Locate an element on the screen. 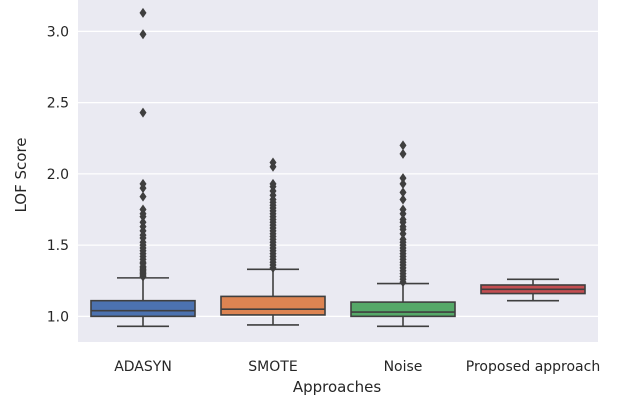 The width and height of the screenshot is (618, 396). x-tick-label: Noise is located at coordinates (403, 367).